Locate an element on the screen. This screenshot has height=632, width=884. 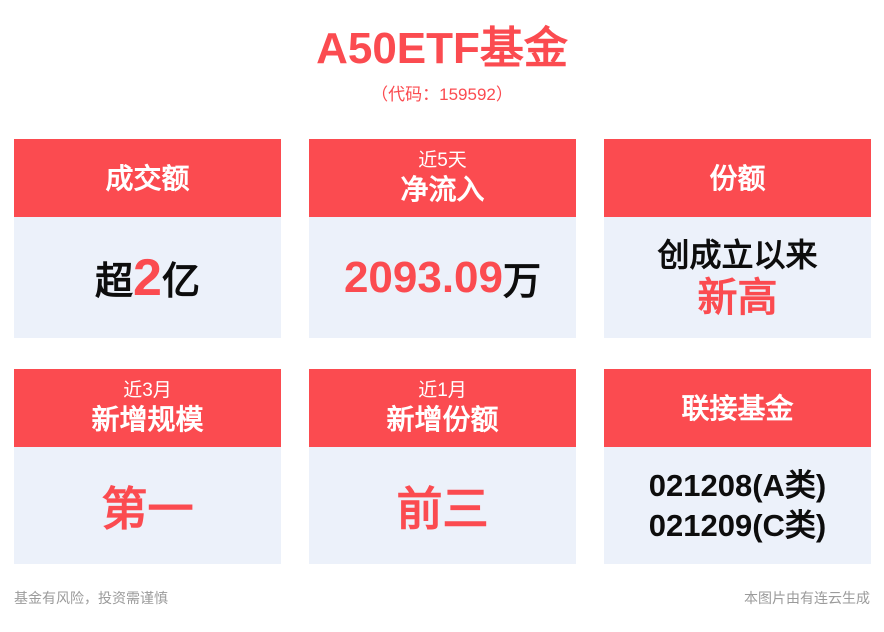
feeder-fund-code-a: 021208(A类) is located at coordinates (737, 486).